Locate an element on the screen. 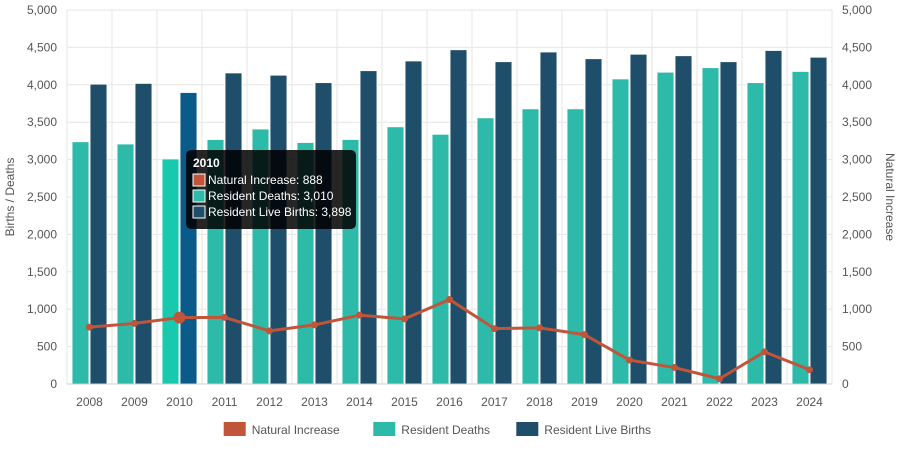  x-tick-label: 2012 is located at coordinates (269, 402).